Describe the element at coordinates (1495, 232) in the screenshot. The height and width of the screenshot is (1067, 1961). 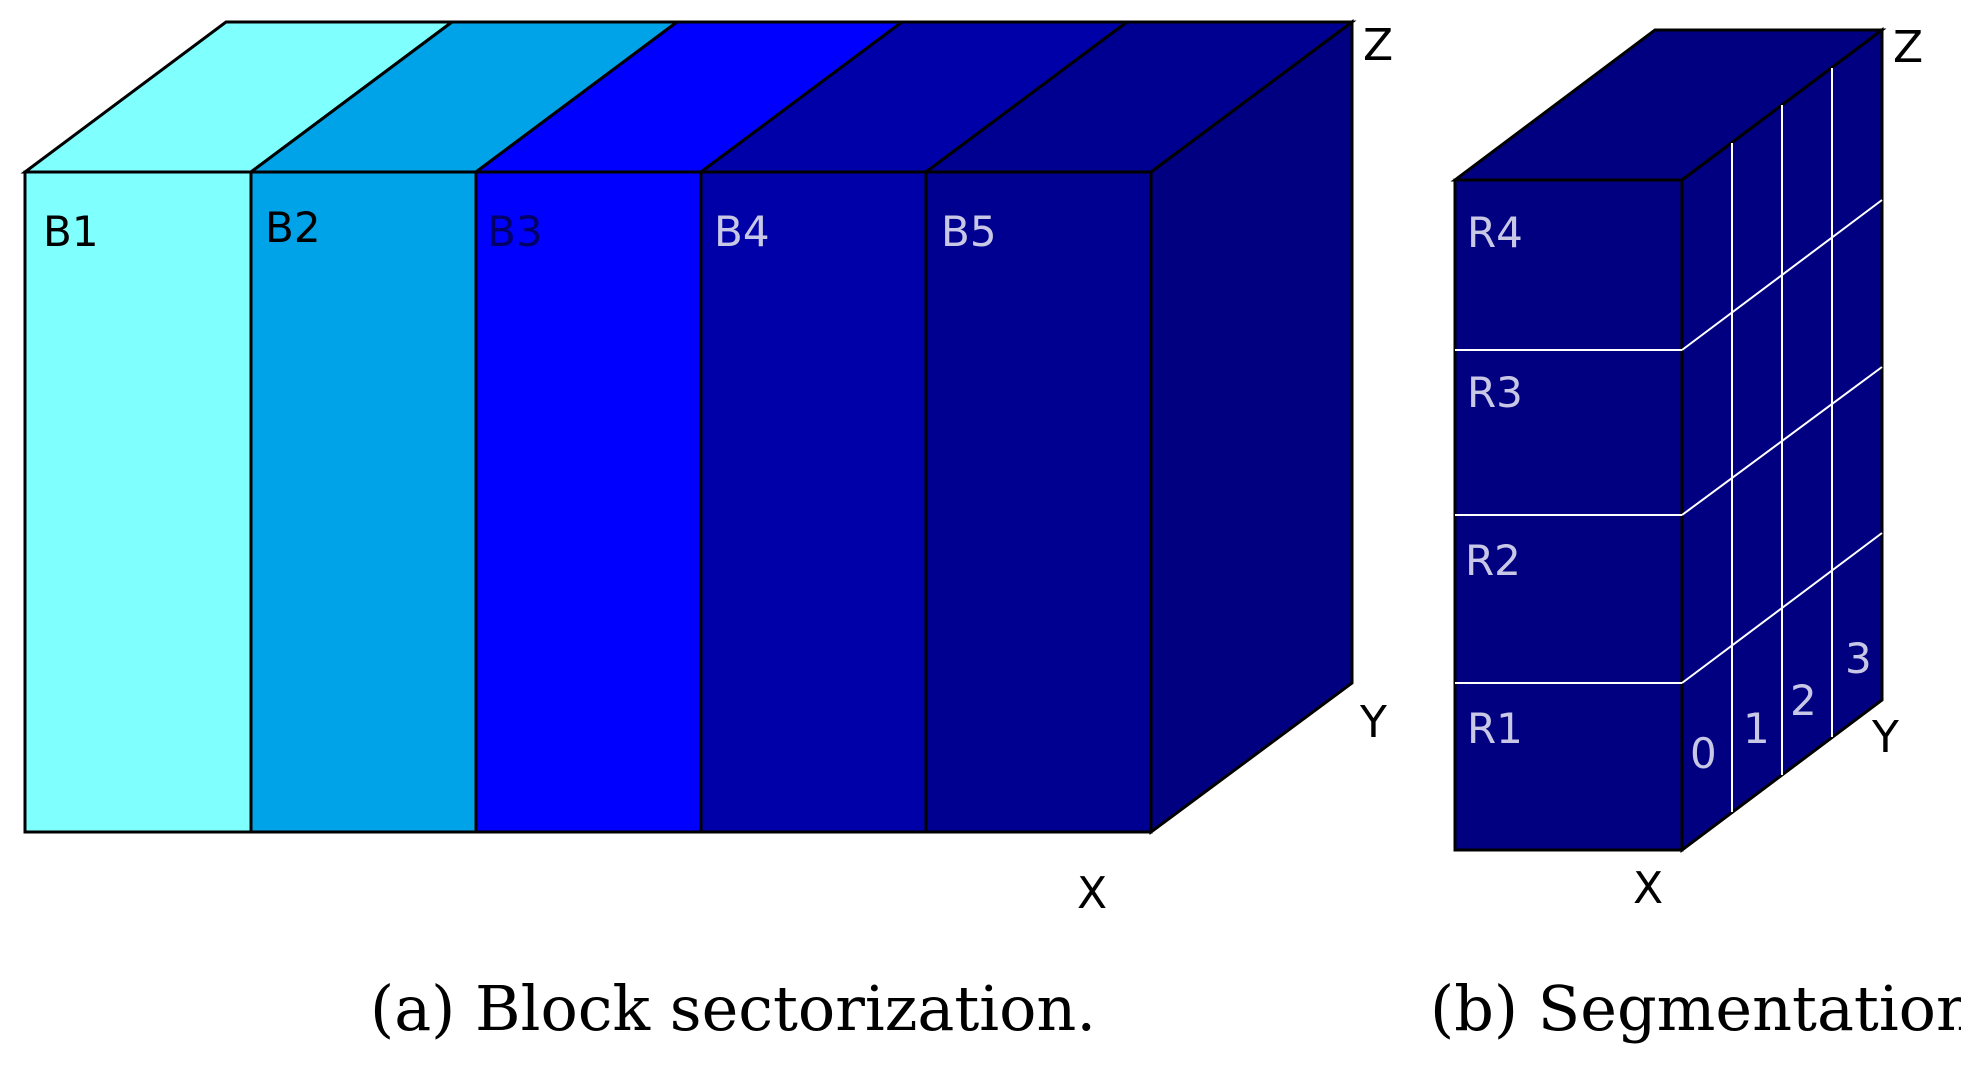
I see `row-label-r4: R4` at that location.